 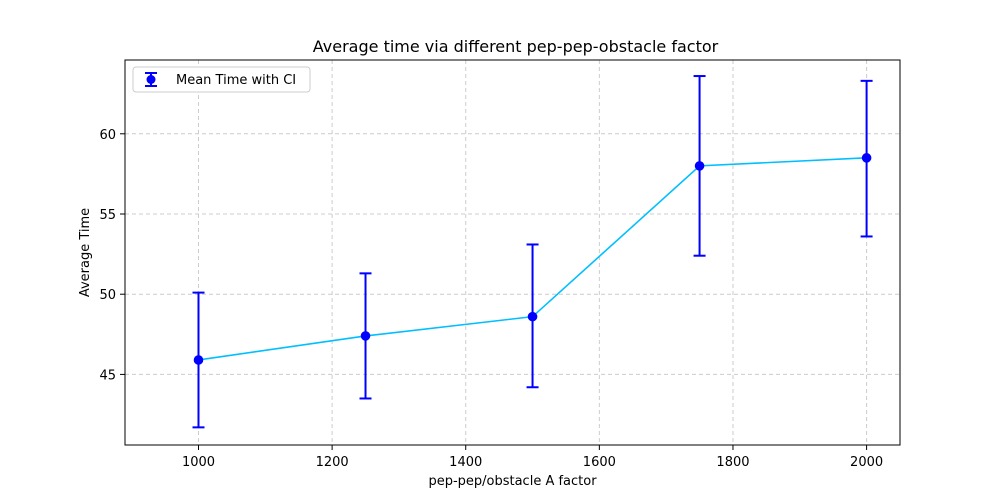 What do you see at coordinates (599, 462) in the screenshot?
I see `x-tick-label: 1600` at bounding box center [599, 462].